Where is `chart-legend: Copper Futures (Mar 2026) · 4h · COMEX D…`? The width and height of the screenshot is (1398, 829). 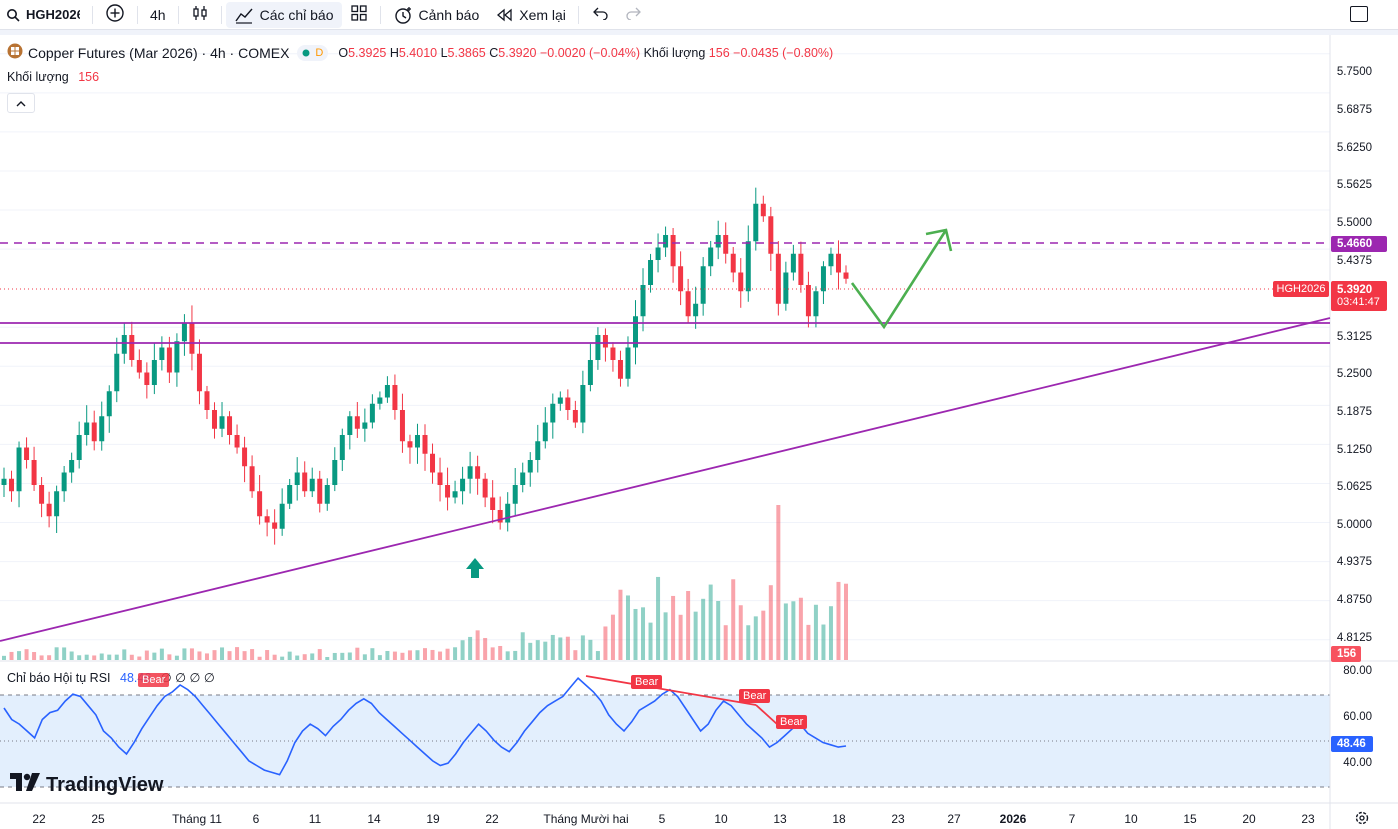 chart-legend: Copper Futures (Mar 2026) · 4h · COMEX D… is located at coordinates (420, 52).